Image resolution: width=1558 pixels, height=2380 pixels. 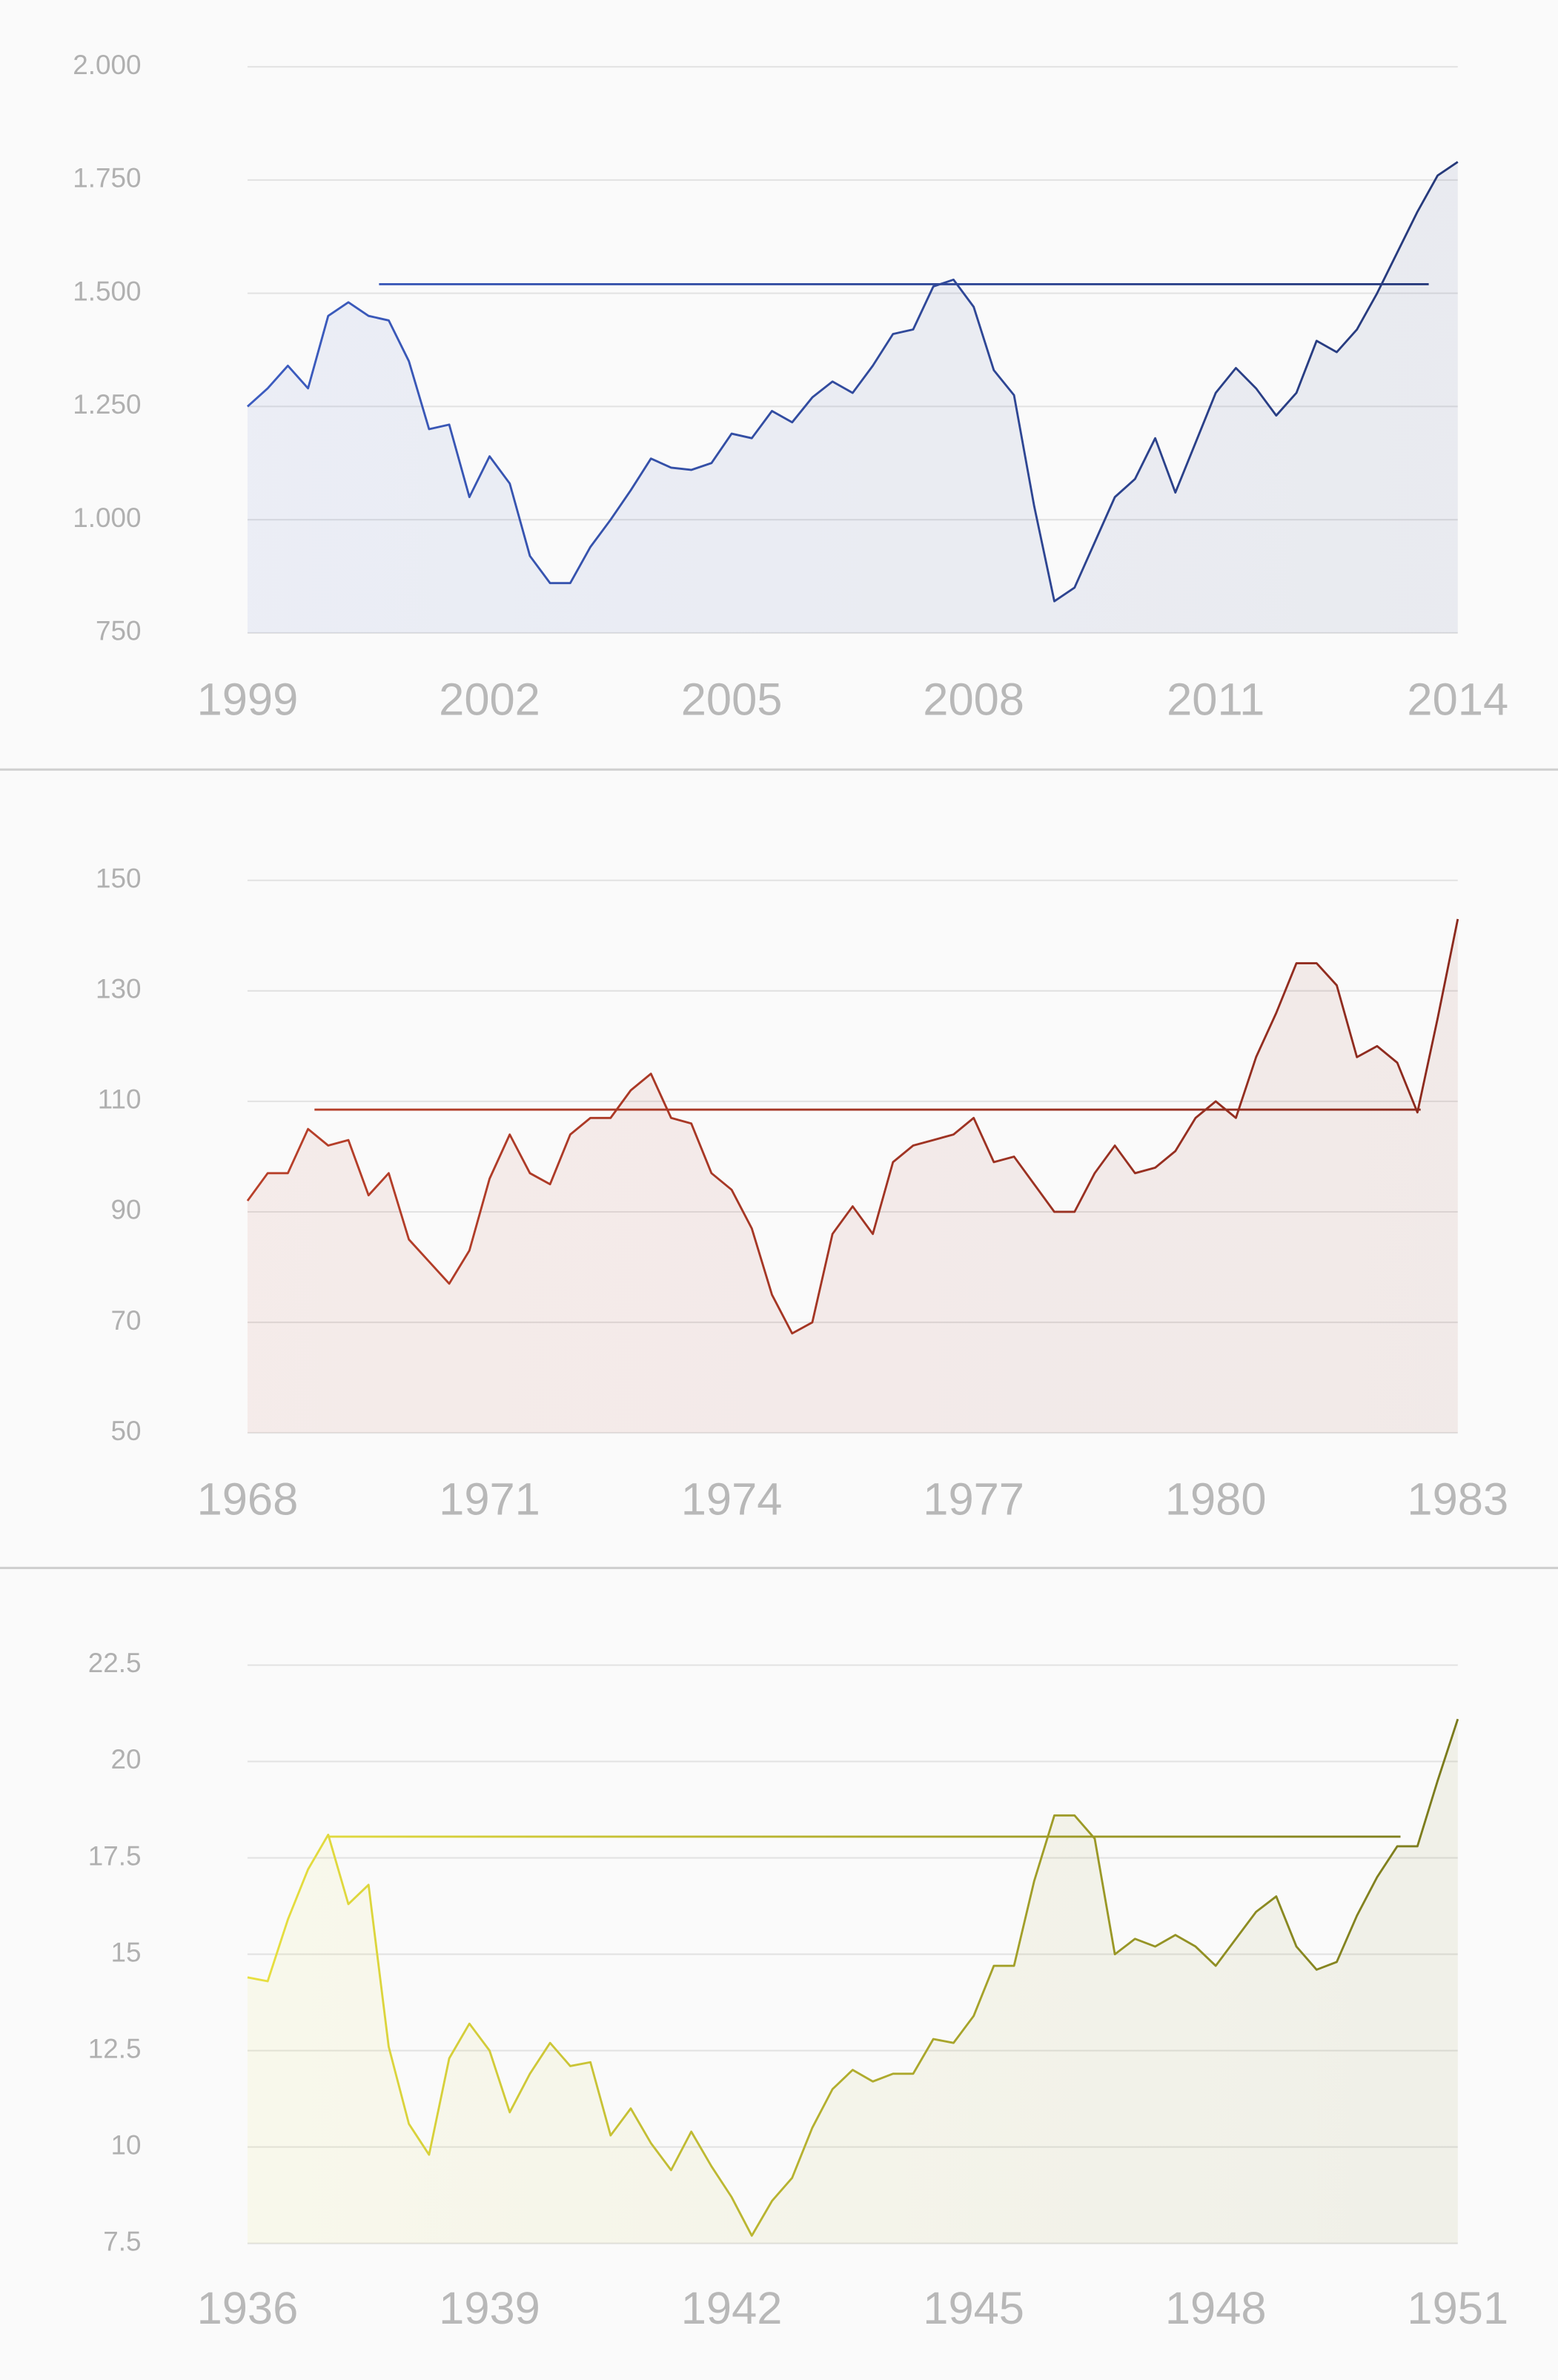 I want to click on x-tick-label: 2008, so click(x=973, y=700).